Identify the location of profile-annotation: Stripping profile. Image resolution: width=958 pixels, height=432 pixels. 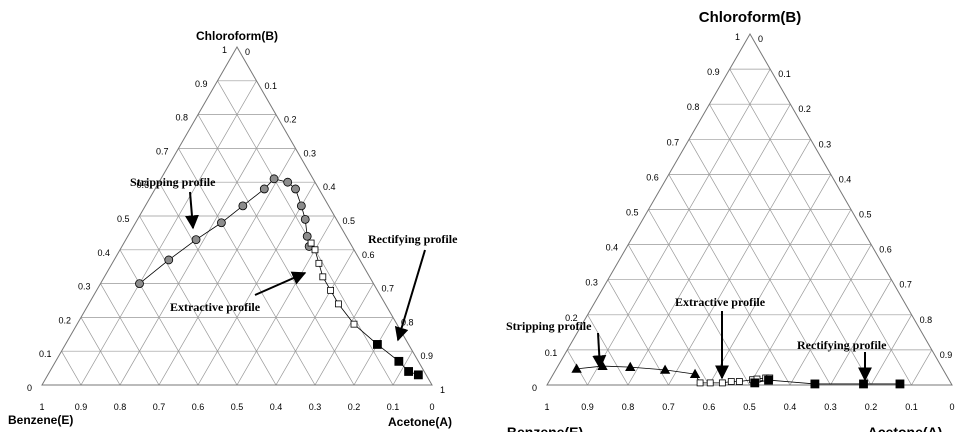
(173, 182).